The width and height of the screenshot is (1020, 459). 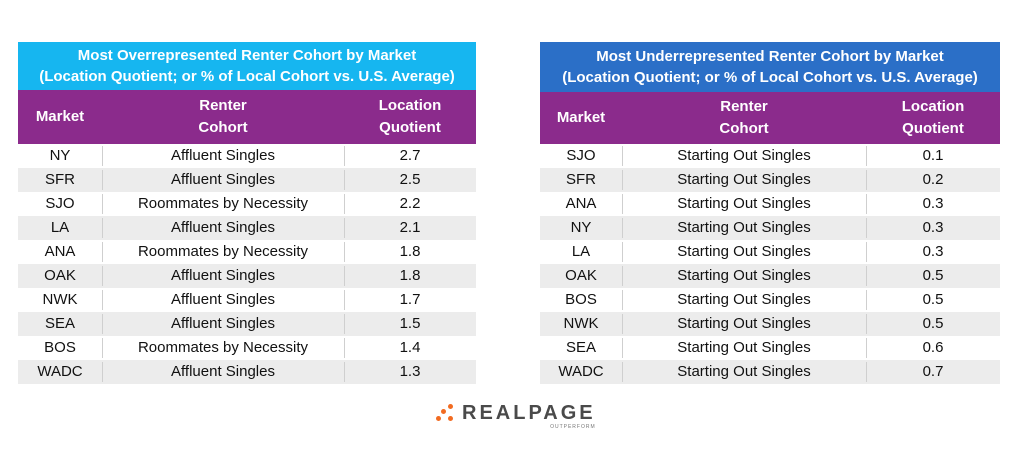 I want to click on table-row: ANA Starting Out Singles 0.3, so click(x=770, y=204).